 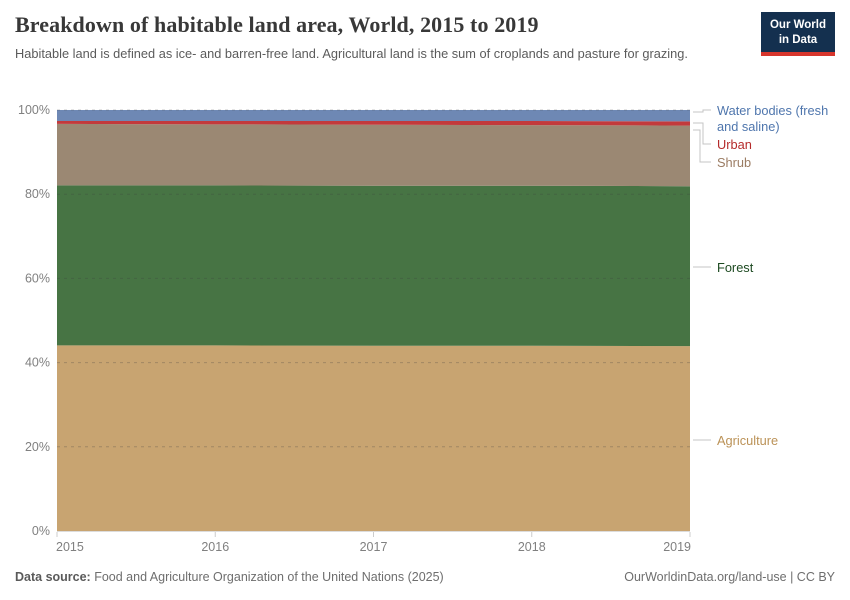 I want to click on legend-label-text: Water bodies (fresh and saline), so click(x=773, y=118).